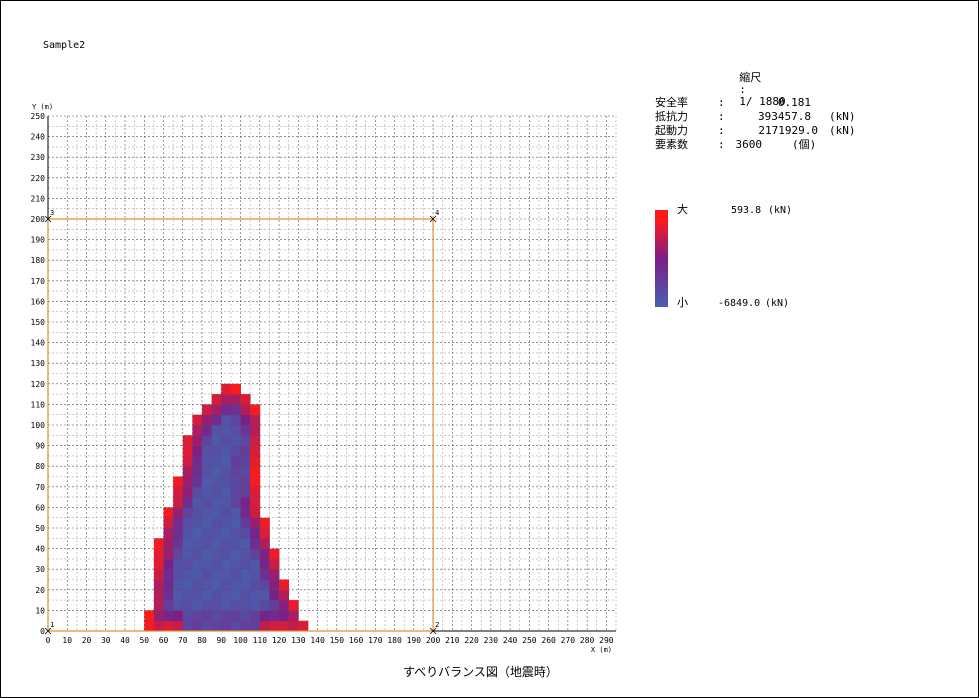 This screenshot has width=979, height=698. I want to click on stat-value: 2171929.0, so click(788, 130).